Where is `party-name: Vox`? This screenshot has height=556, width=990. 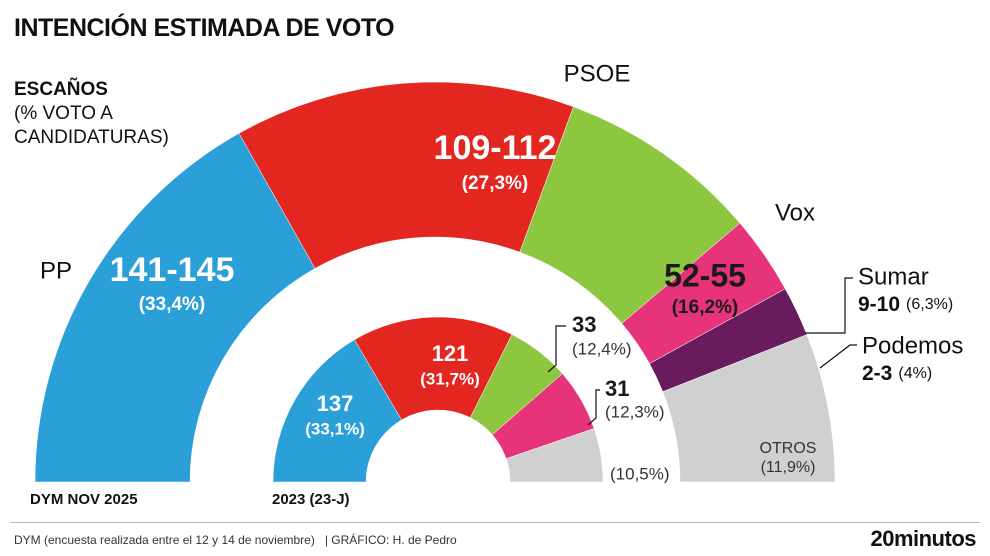 party-name: Vox is located at coordinates (795, 212).